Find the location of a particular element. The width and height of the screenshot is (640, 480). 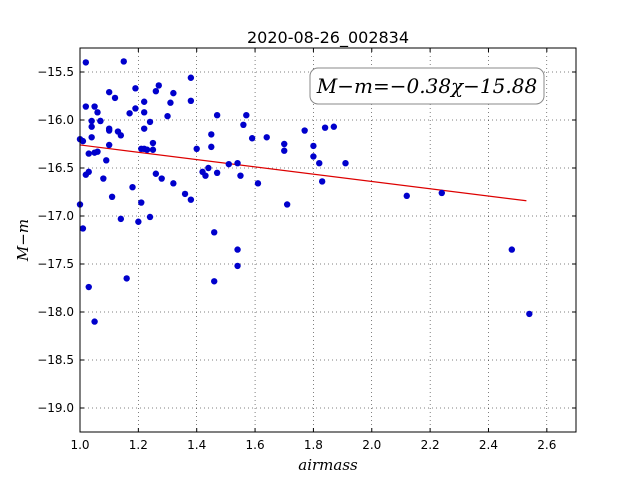

equation-box-frame is located at coordinates (427, 86).